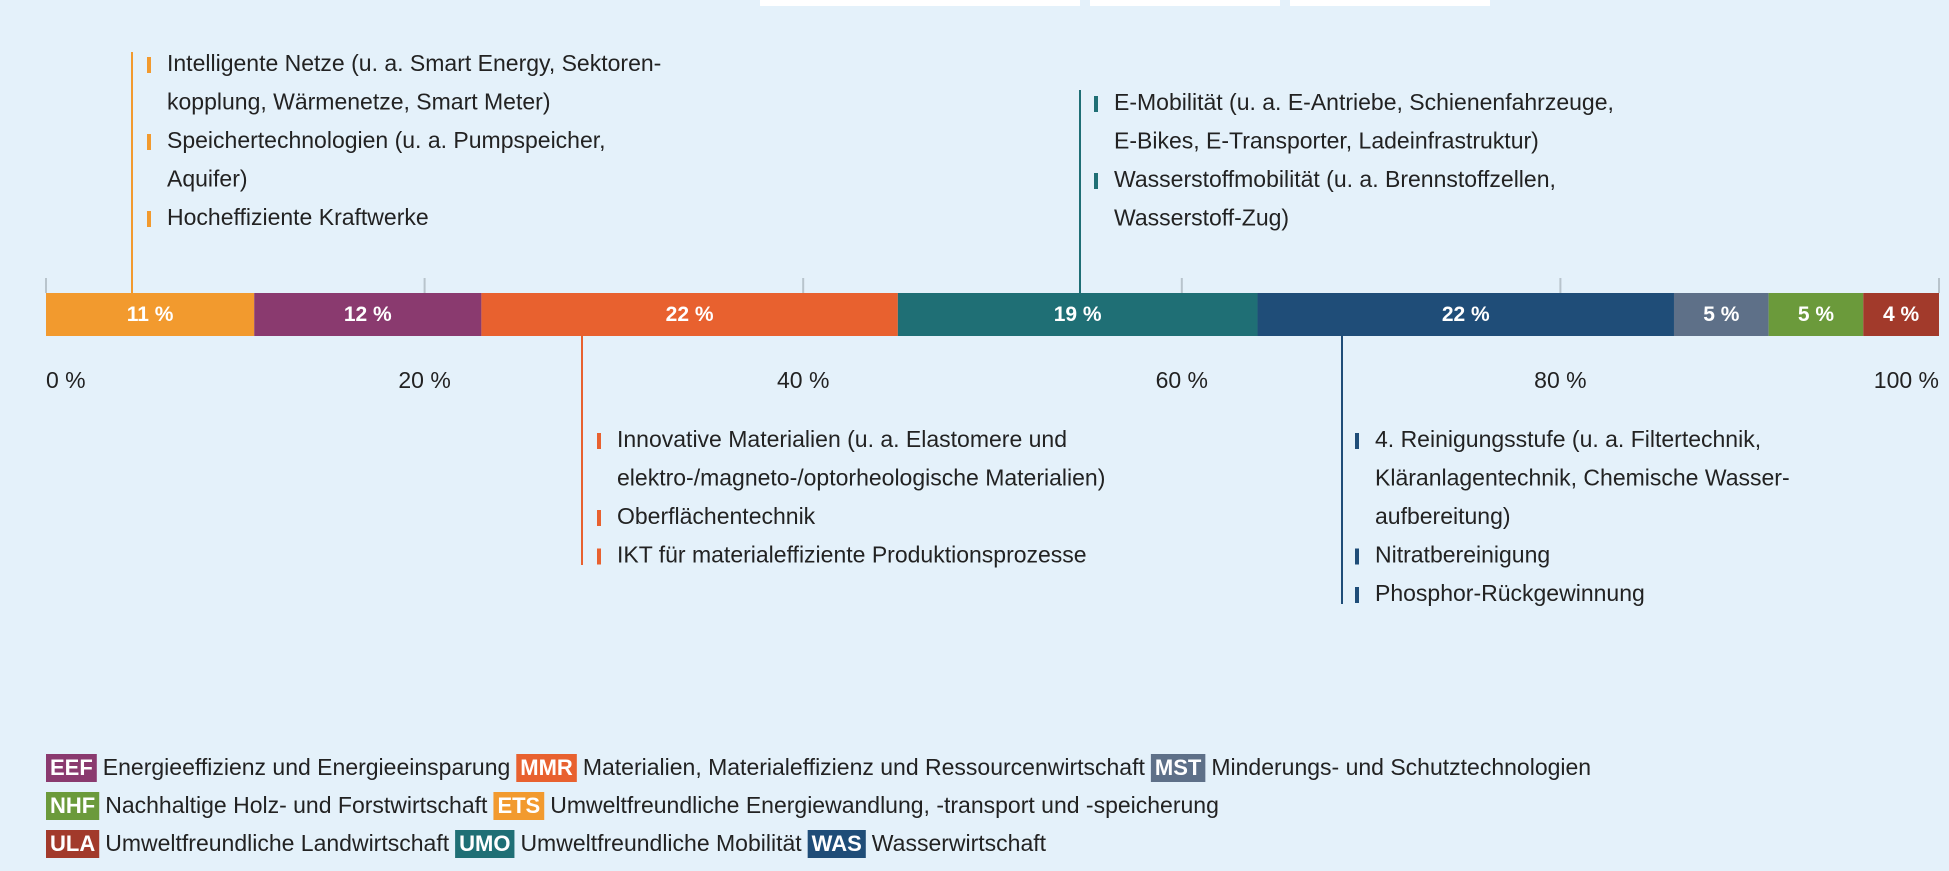 Image resolution: width=1949 pixels, height=871 pixels. I want to click on legend-abbr: MST, so click(1178, 767).